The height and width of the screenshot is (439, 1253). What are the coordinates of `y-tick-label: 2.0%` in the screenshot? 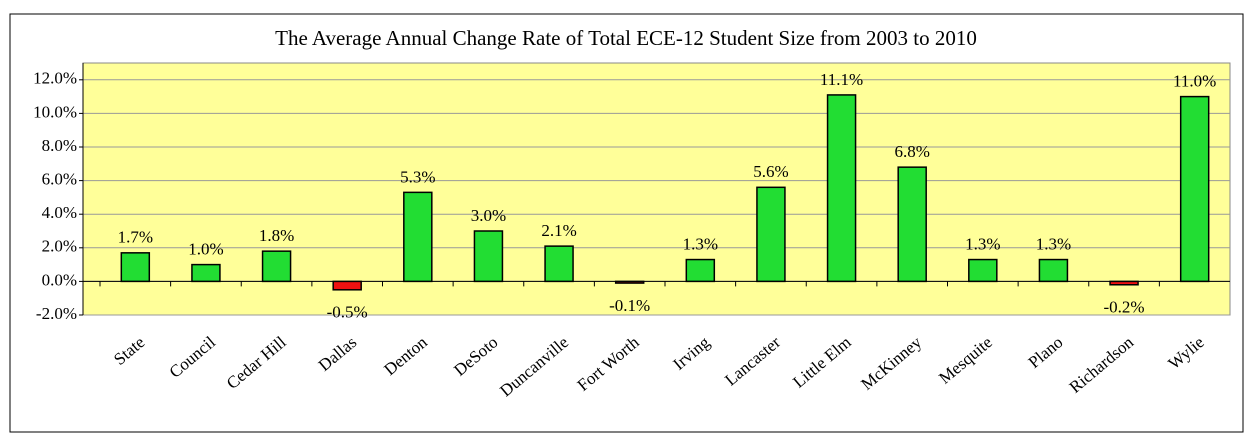 It's located at (59, 246).